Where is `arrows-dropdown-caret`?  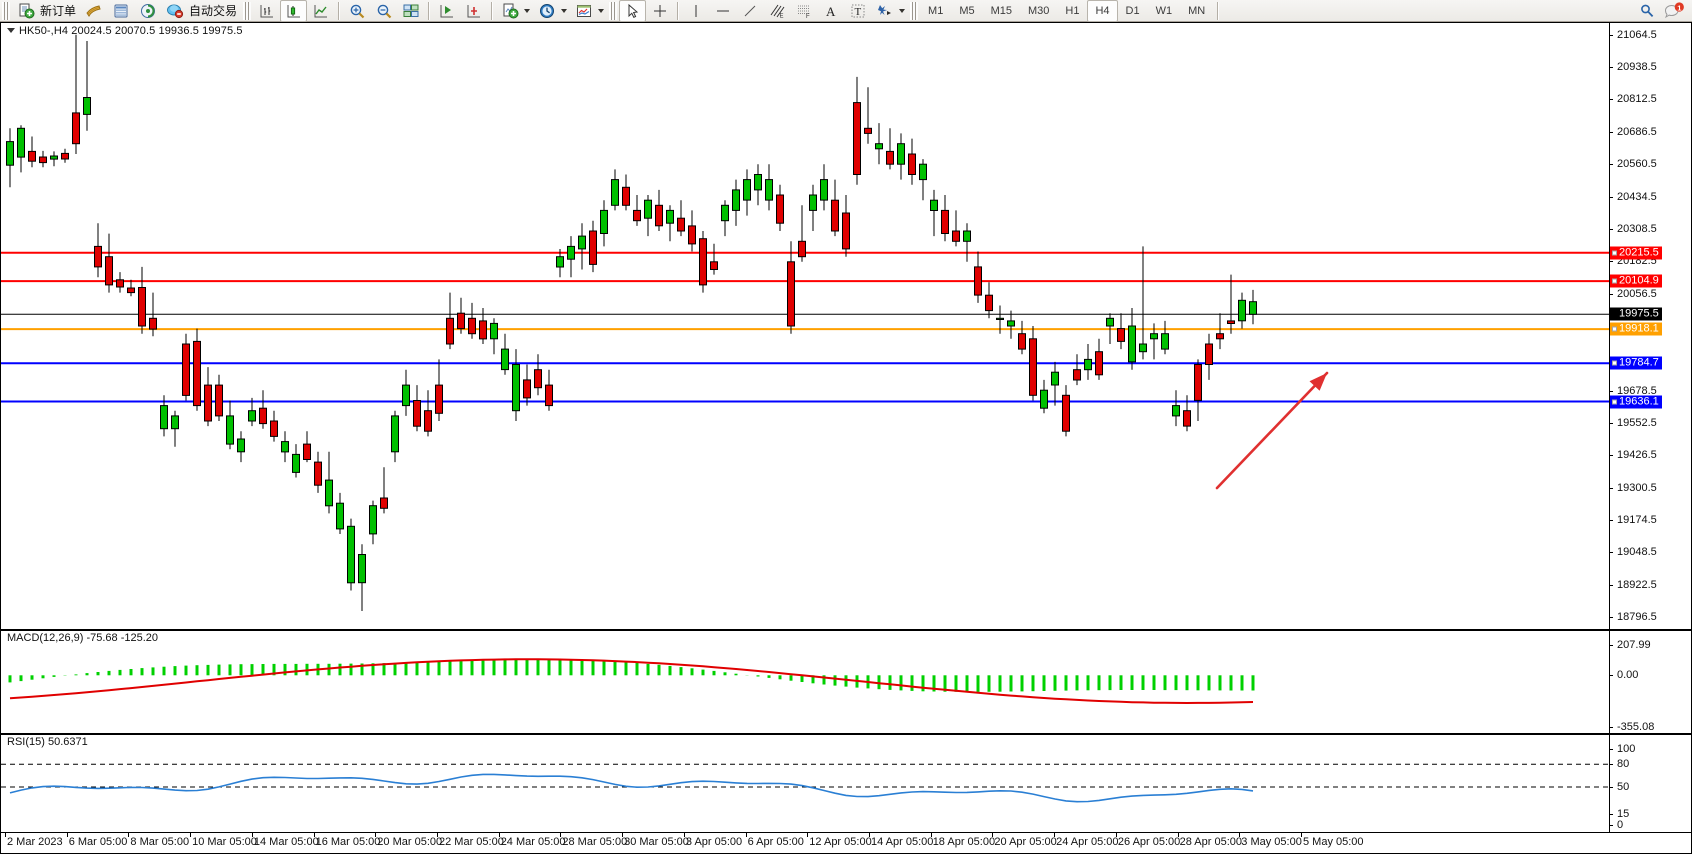 arrows-dropdown-caret is located at coordinates (902, 10).